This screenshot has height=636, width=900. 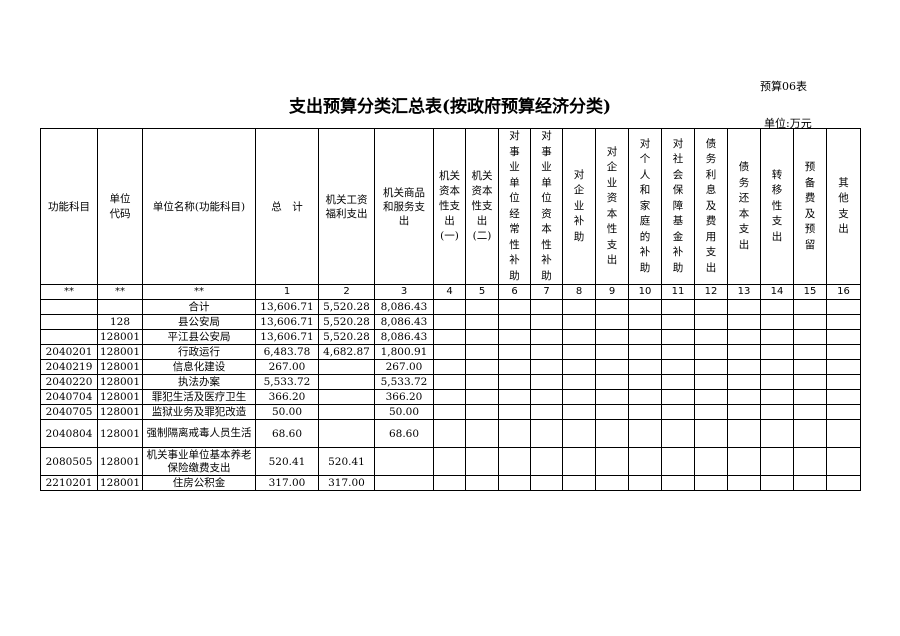 I want to click on column-header-label: 其他支出, so click(x=843, y=206).